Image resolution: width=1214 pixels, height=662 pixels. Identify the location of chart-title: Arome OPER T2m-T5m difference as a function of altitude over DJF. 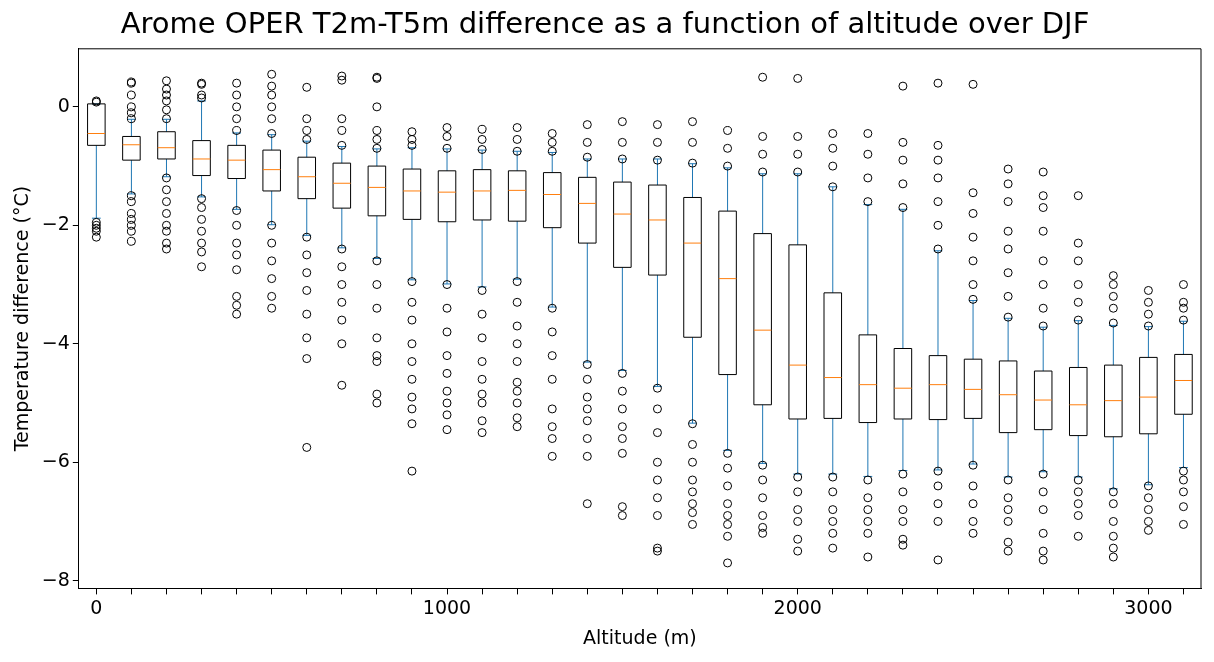
(605, 22).